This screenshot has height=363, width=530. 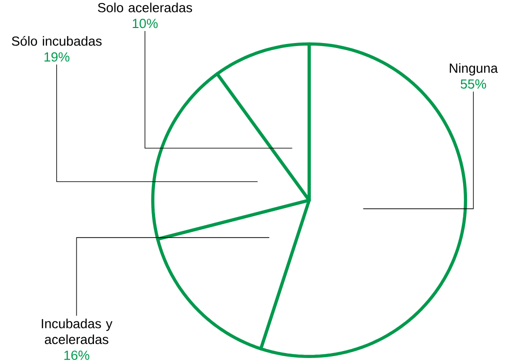 I want to click on slice-label: Sólo incubadas, so click(x=57, y=41).